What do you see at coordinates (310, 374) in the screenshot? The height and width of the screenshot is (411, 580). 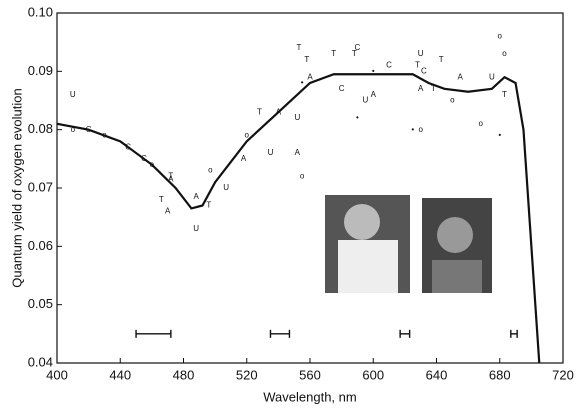 I see `x-tick-label: 560` at bounding box center [310, 374].